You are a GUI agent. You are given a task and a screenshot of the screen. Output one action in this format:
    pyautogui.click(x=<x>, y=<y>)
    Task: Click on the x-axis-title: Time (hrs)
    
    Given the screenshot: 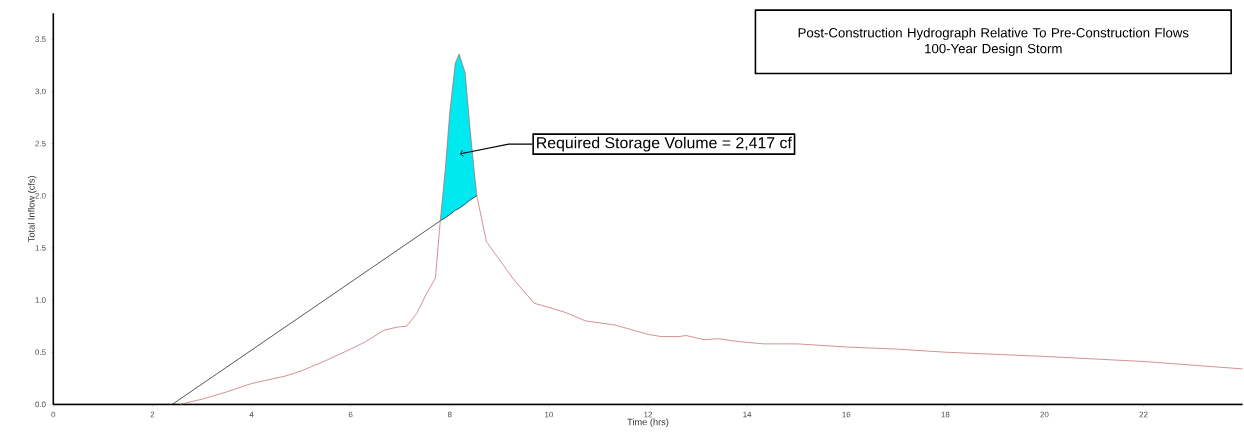 What is the action you would take?
    pyautogui.click(x=648, y=423)
    